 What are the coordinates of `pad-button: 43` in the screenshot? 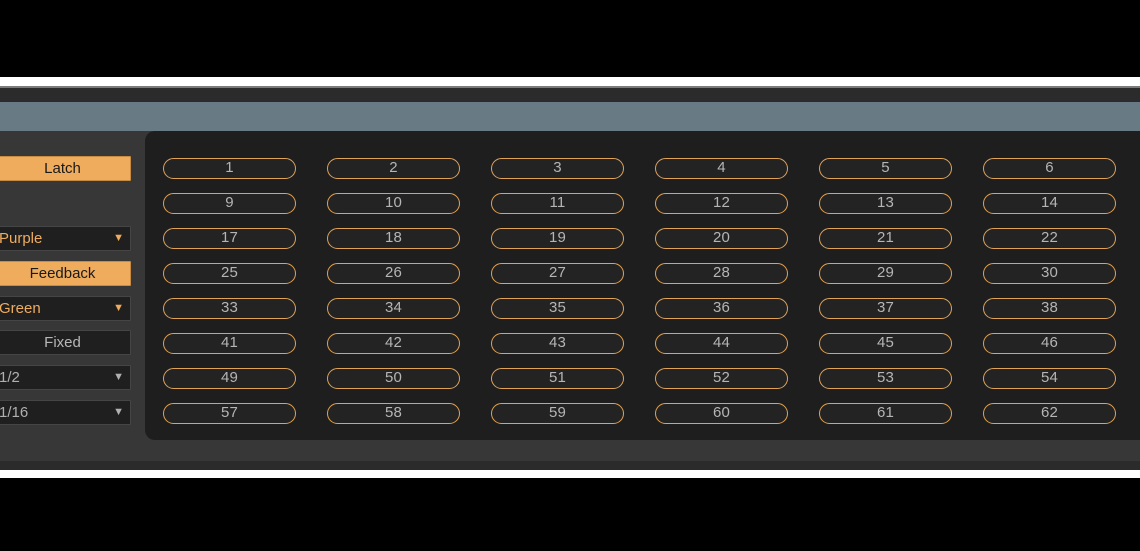 It's located at (557, 343).